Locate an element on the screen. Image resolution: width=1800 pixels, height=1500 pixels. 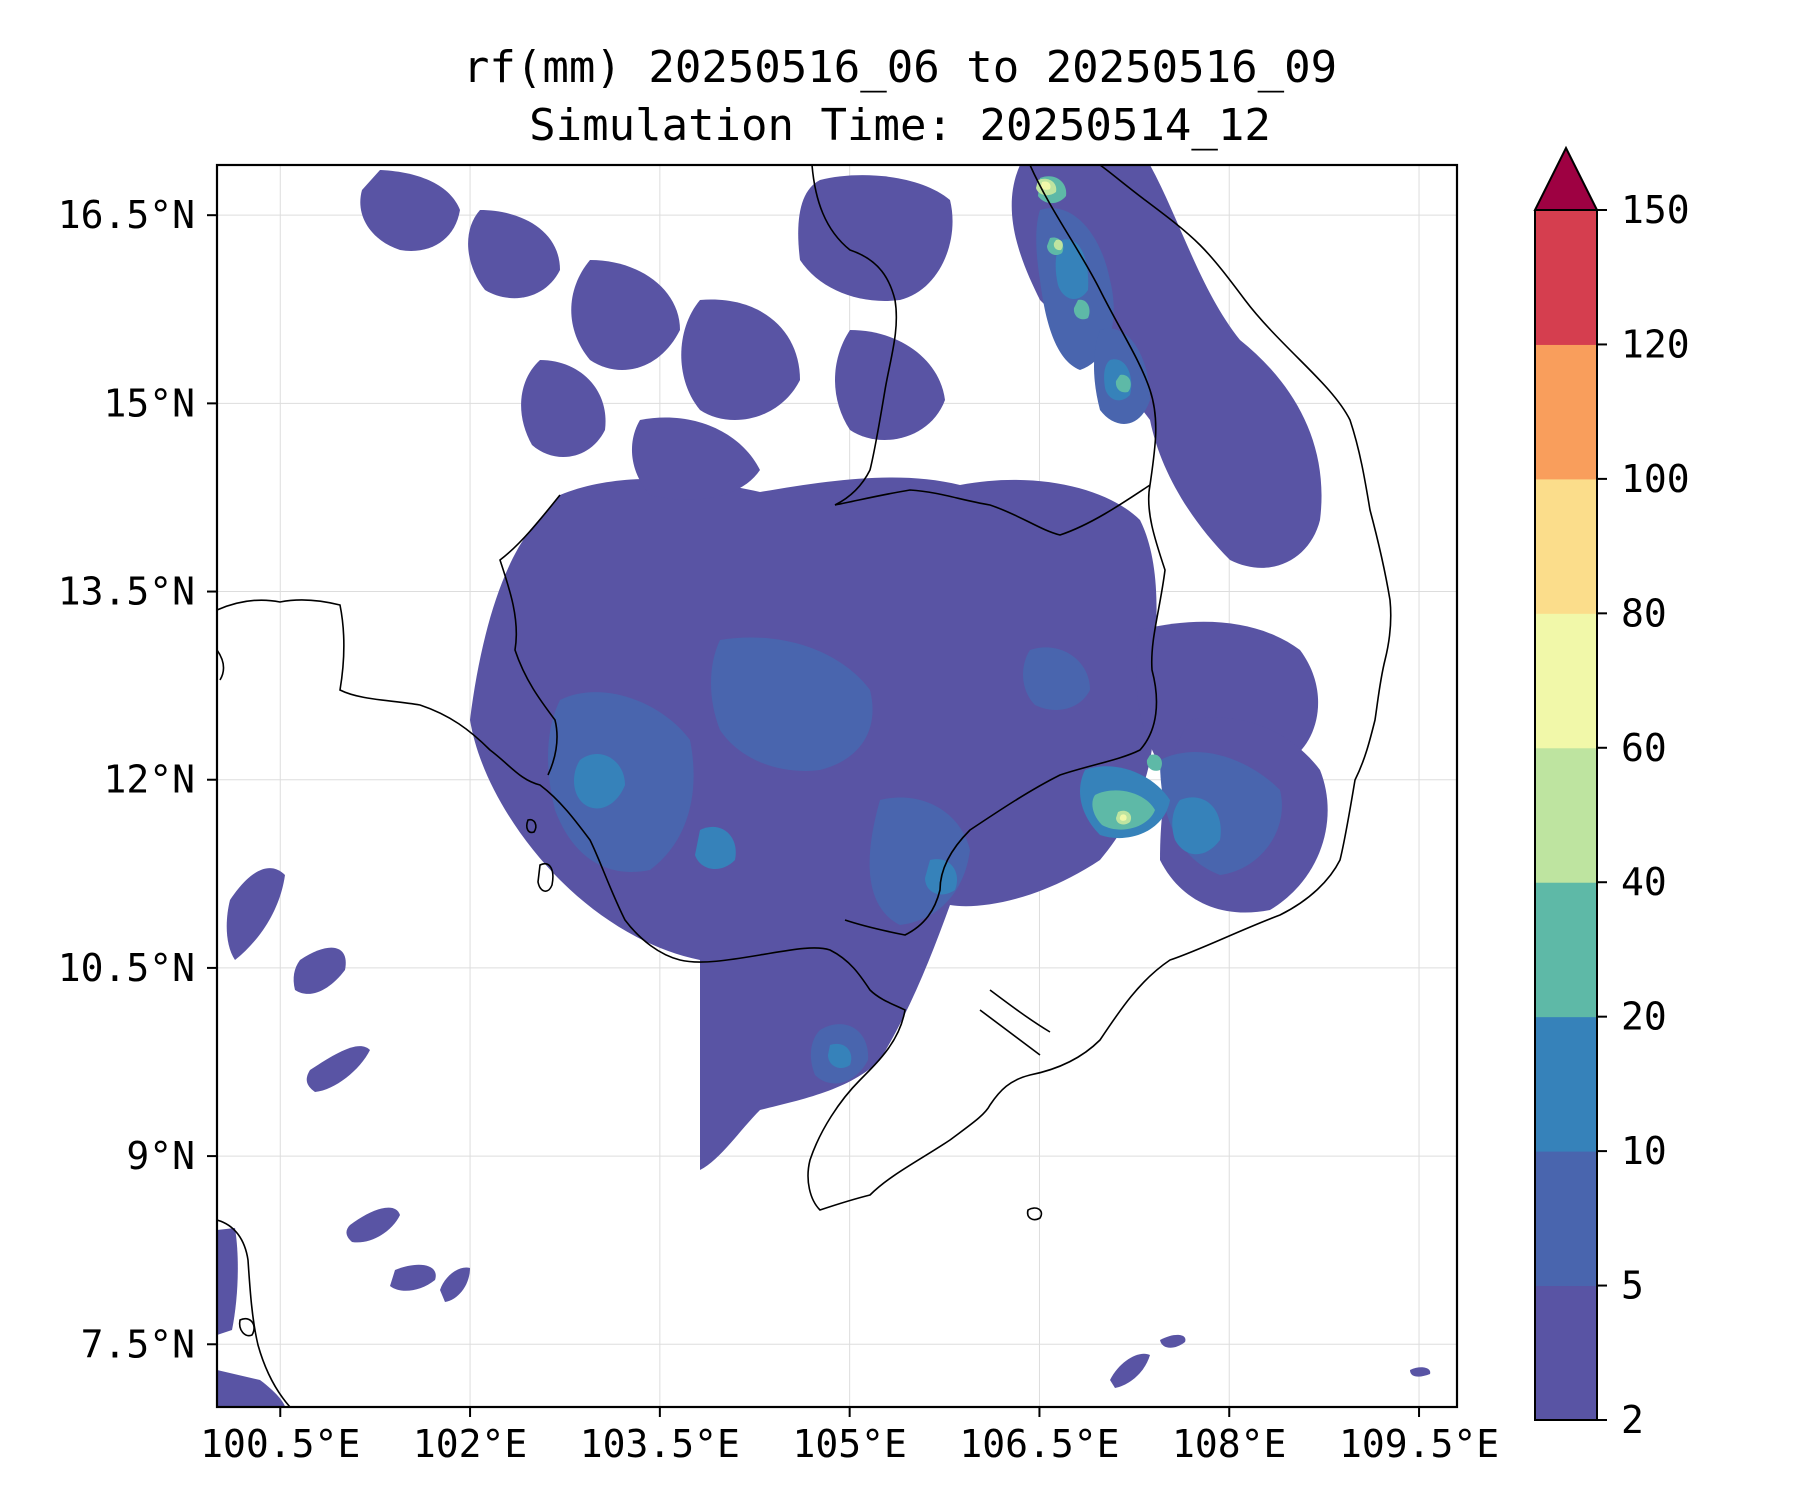
border-laos-vietnam is located at coordinates (1093, 325).